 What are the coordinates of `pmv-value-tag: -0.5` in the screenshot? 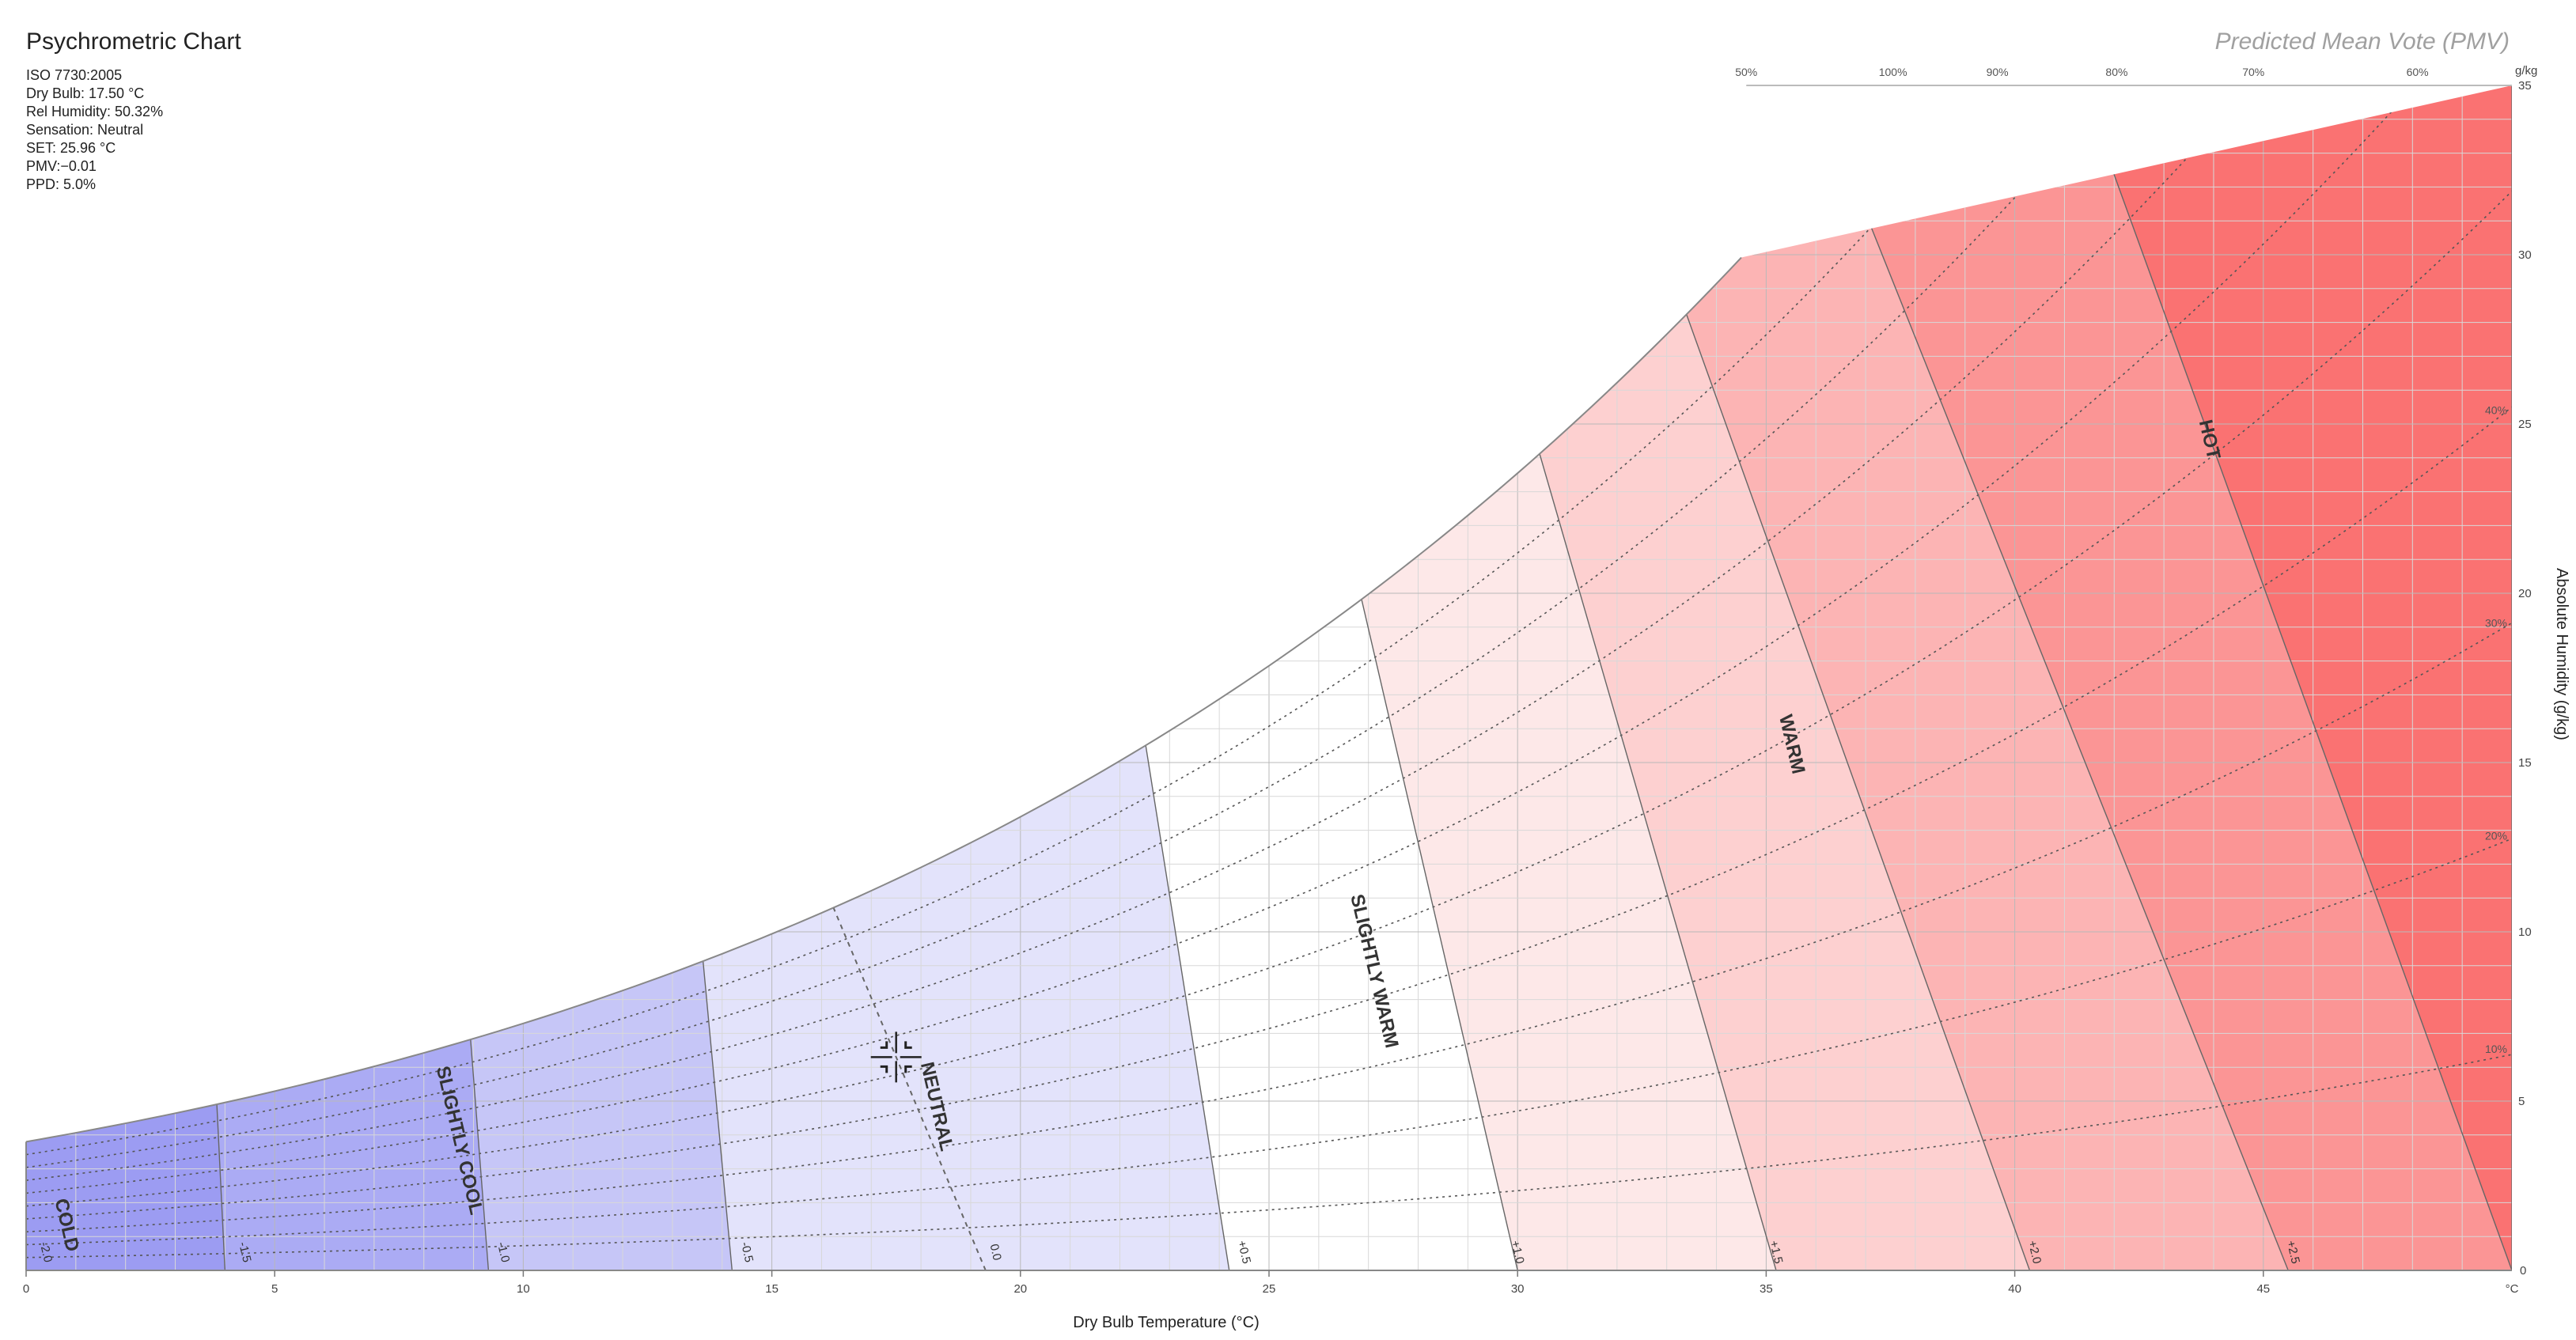 It's located at (747, 1251).